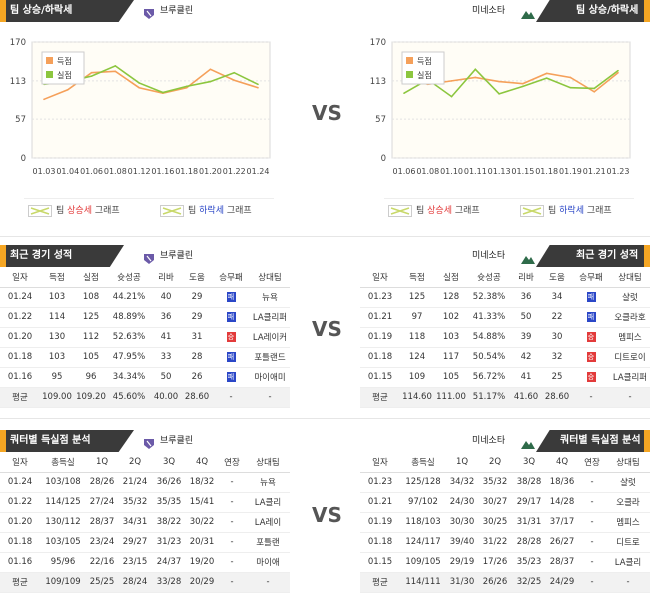 The image size is (650, 595). What do you see at coordinates (489, 297) in the screenshot?
I see `table-cell: 52.38%` at bounding box center [489, 297].